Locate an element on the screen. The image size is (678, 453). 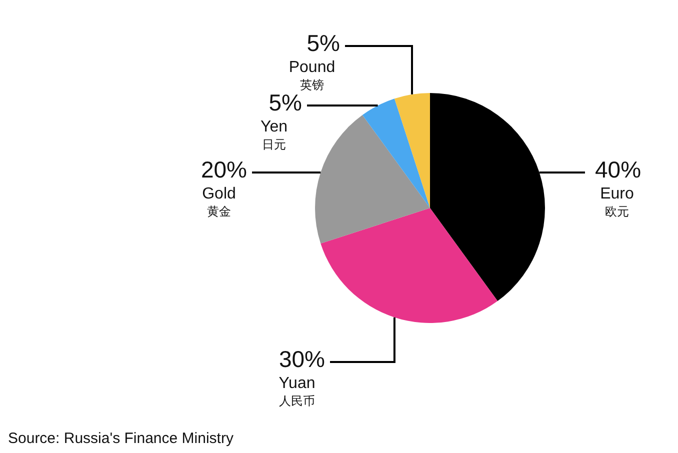
slice-label: Yuan 人民币 is located at coordinates (297, 391).